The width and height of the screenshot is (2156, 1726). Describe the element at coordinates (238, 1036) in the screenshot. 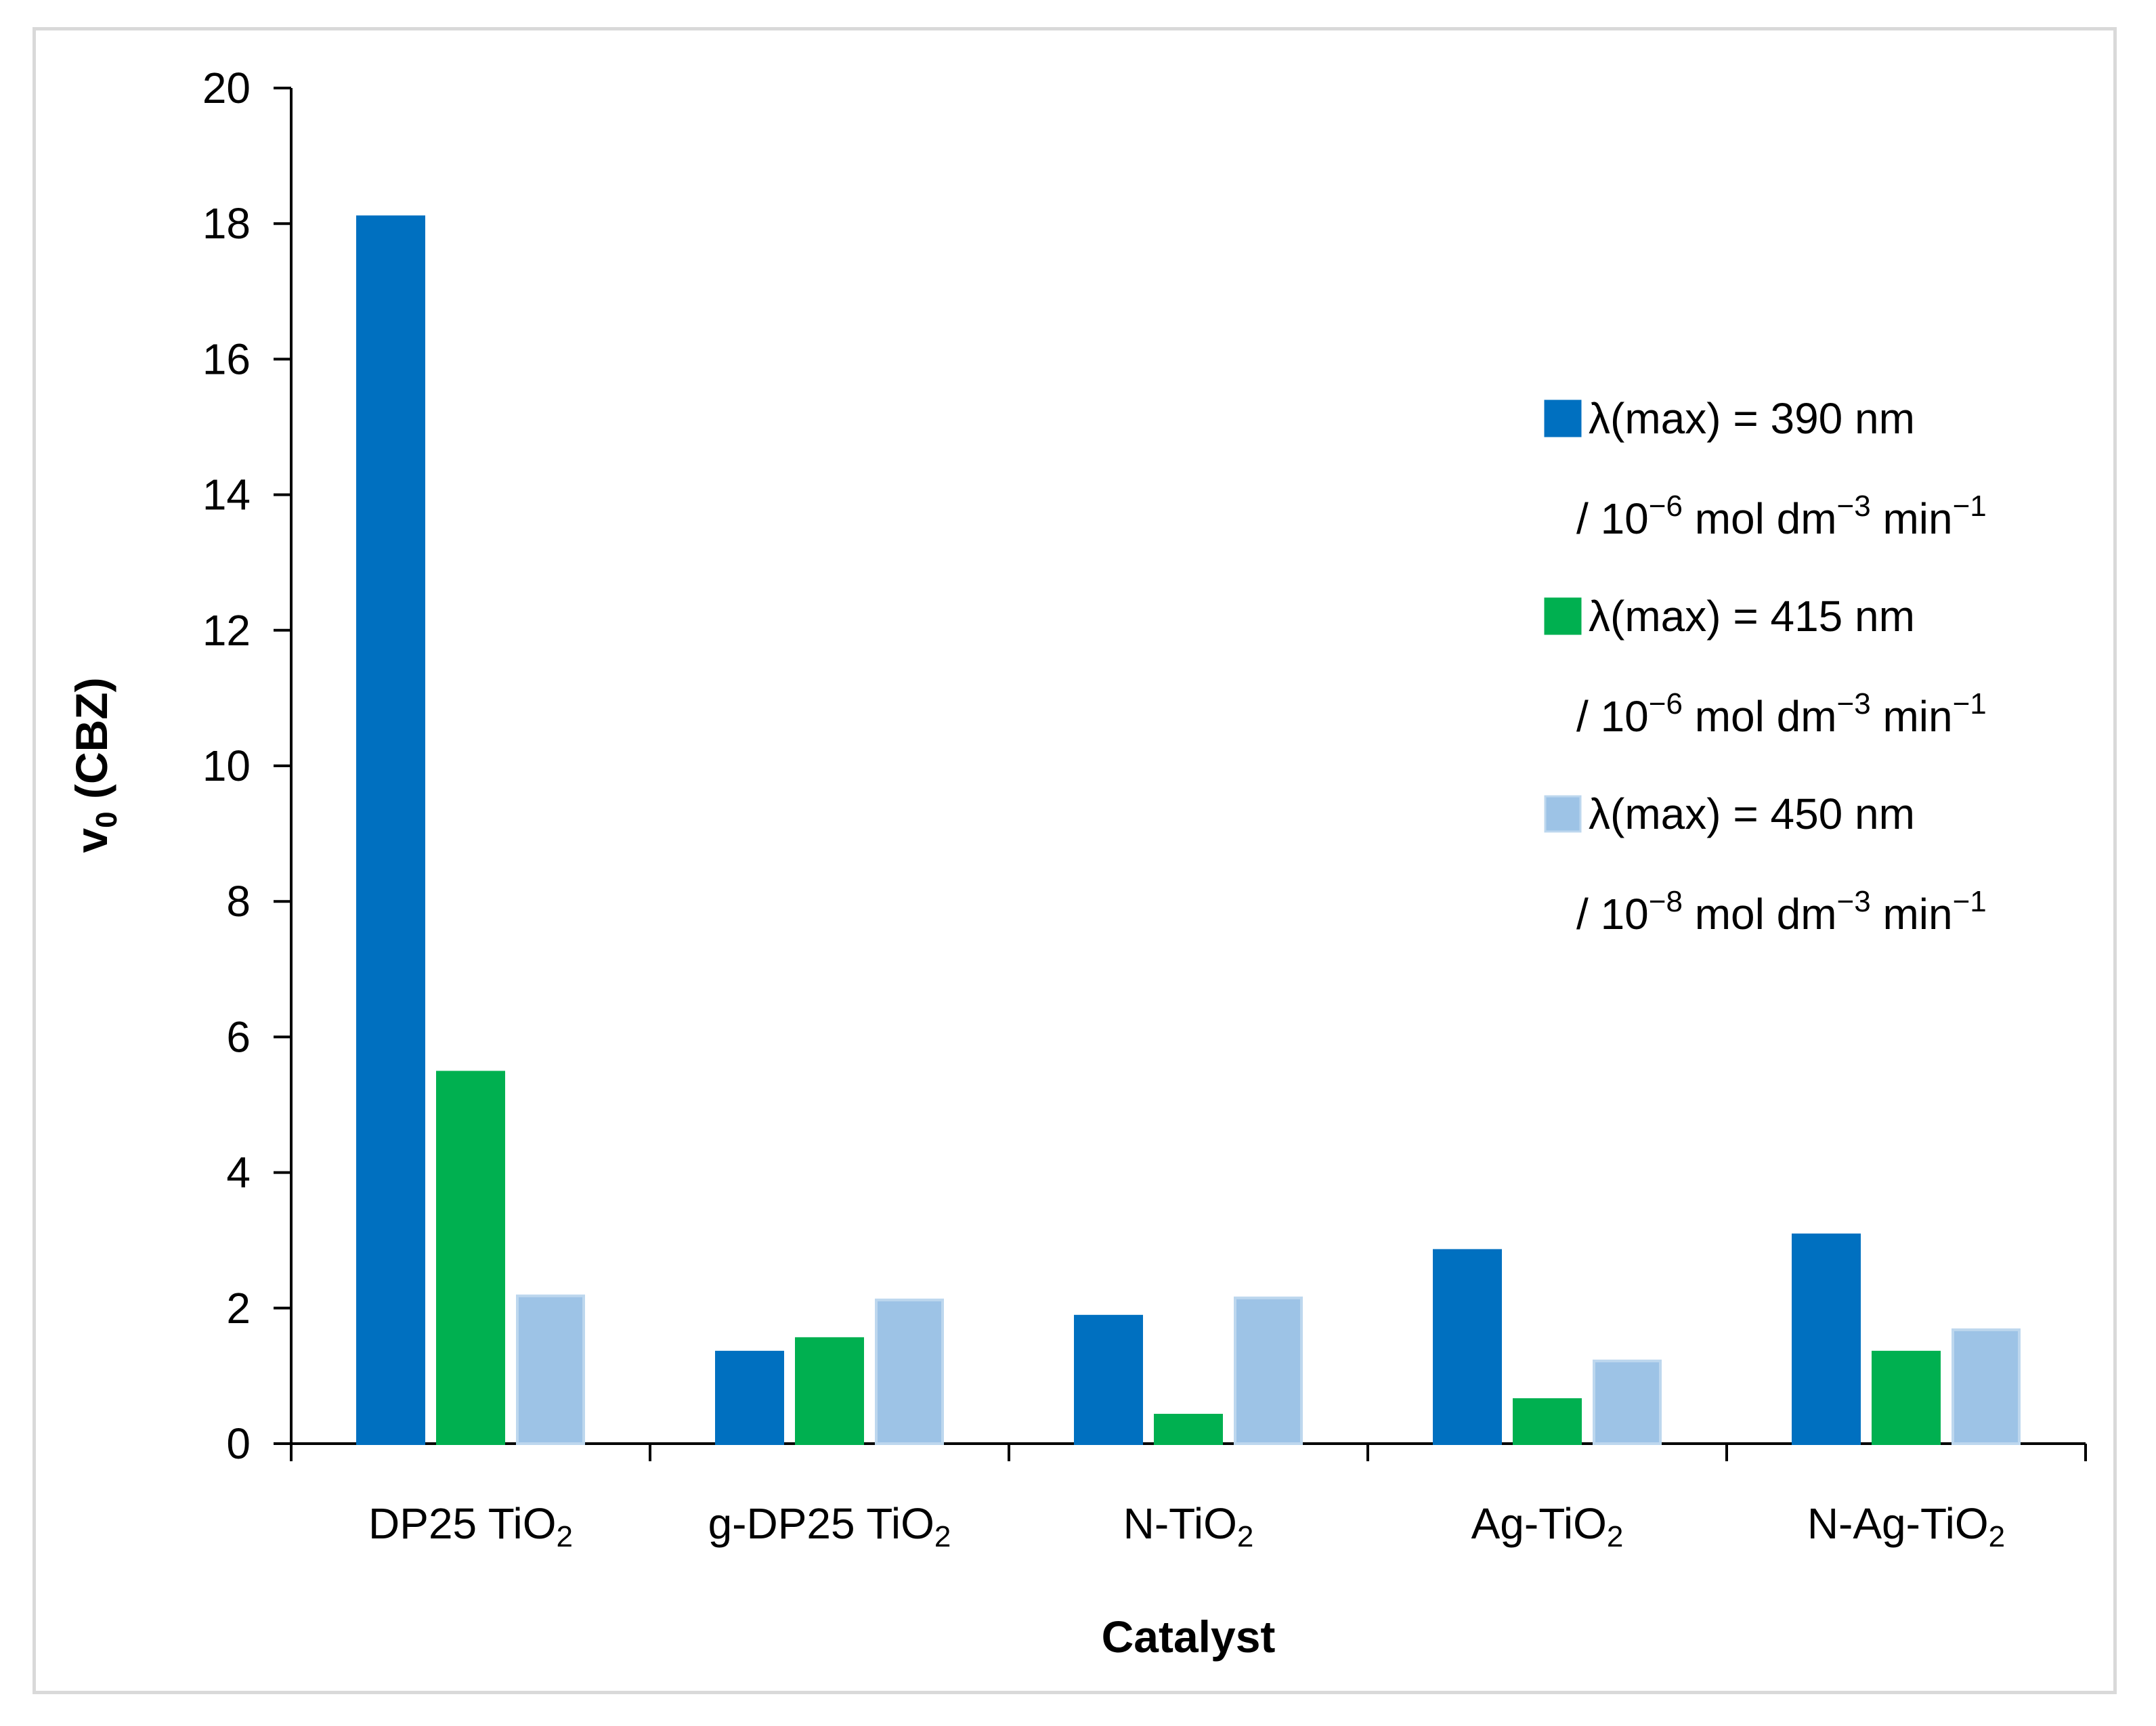

I see `y-tick-label: 6` at that location.